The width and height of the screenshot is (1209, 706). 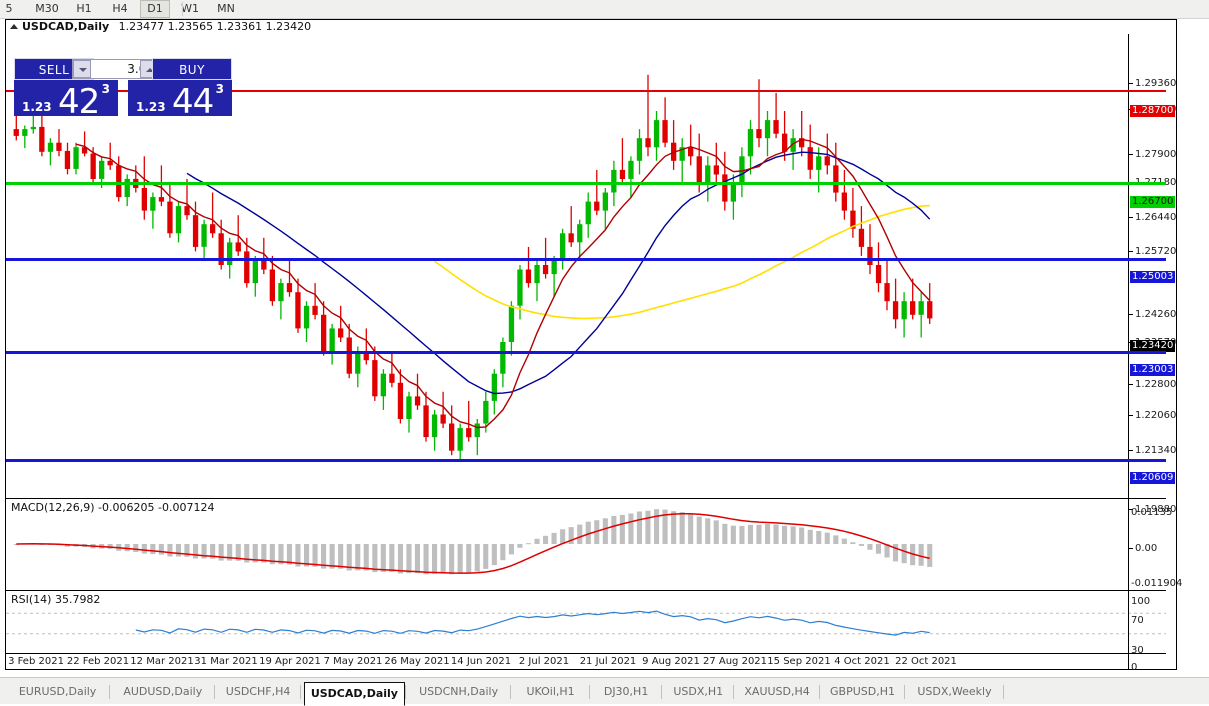 I want to click on symbol-tab-usdx-weekly: USDX,Weekly, so click(x=954, y=691).